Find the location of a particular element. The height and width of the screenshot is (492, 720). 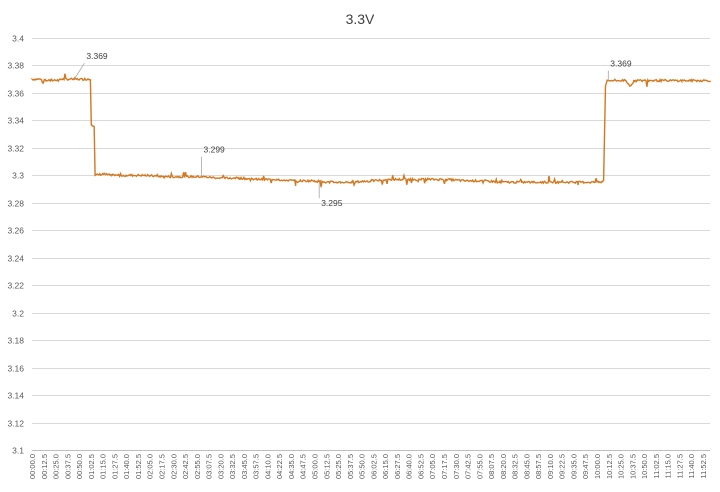

x-tick-label: 05:37.5 is located at coordinates (350, 466).